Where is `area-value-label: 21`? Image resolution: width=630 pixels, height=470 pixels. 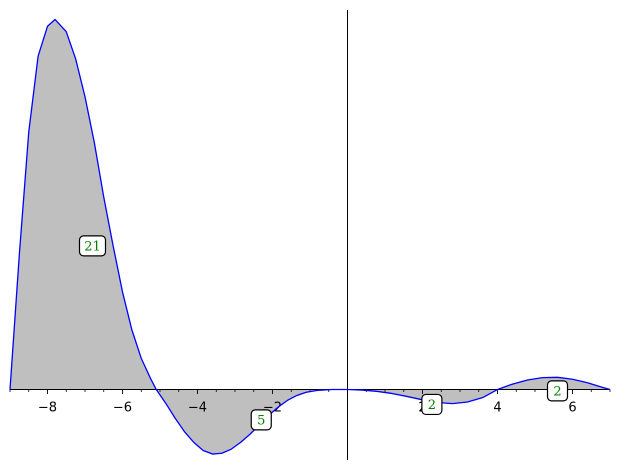
area-value-label: 21 is located at coordinates (92, 246).